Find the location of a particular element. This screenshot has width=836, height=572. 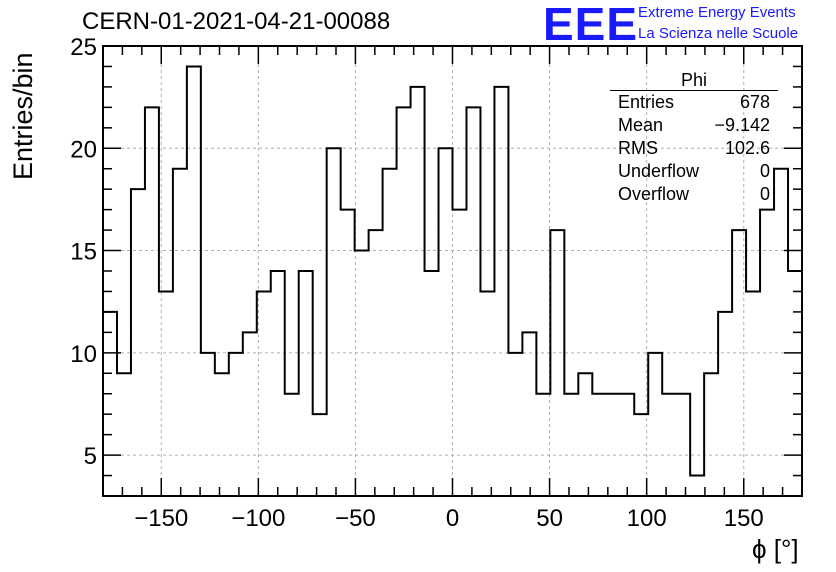

y-tick-label: 20 is located at coordinates (83, 149).